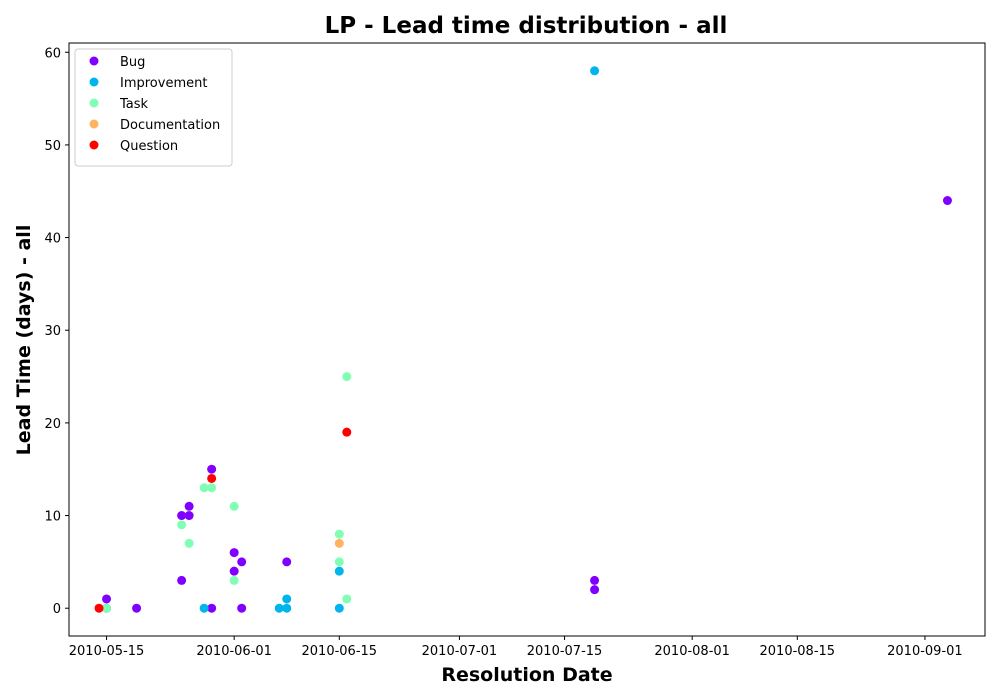 Image resolution: width=1000 pixels, height=700 pixels. What do you see at coordinates (132, 62) in the screenshot?
I see `legend-label-bug: Bug` at bounding box center [132, 62].